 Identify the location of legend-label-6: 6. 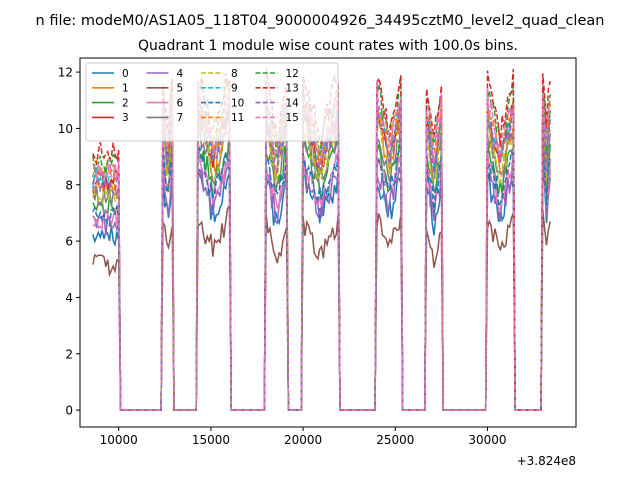
(180, 103).